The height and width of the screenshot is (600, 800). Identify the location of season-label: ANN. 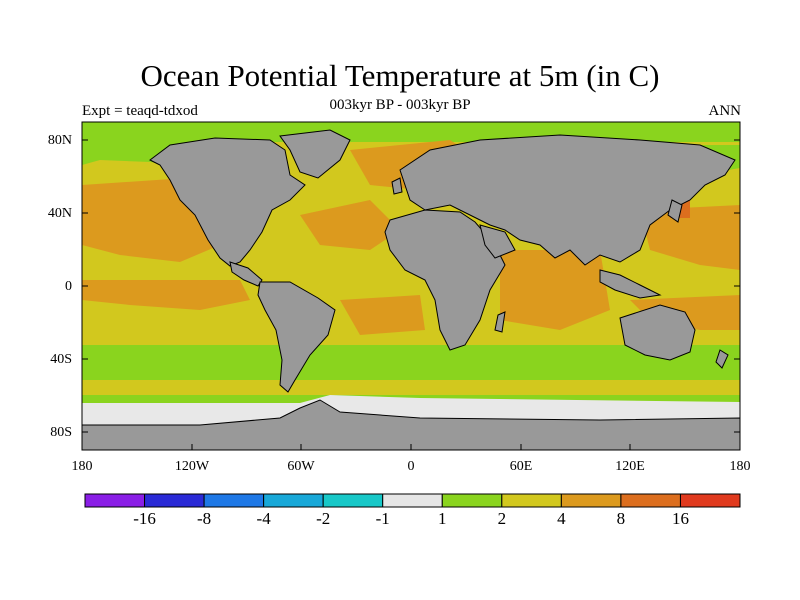
(725, 111).